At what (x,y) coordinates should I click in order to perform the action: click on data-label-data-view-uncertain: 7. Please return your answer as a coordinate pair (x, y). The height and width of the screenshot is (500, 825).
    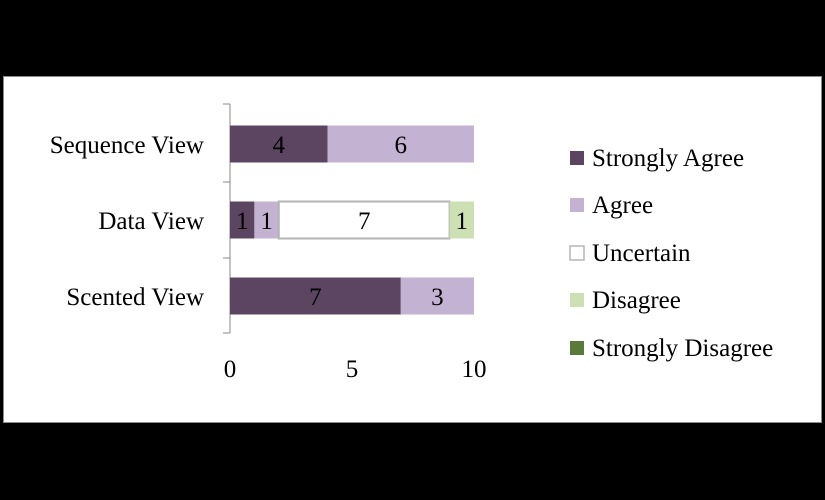
    Looking at the image, I should click on (364, 221).